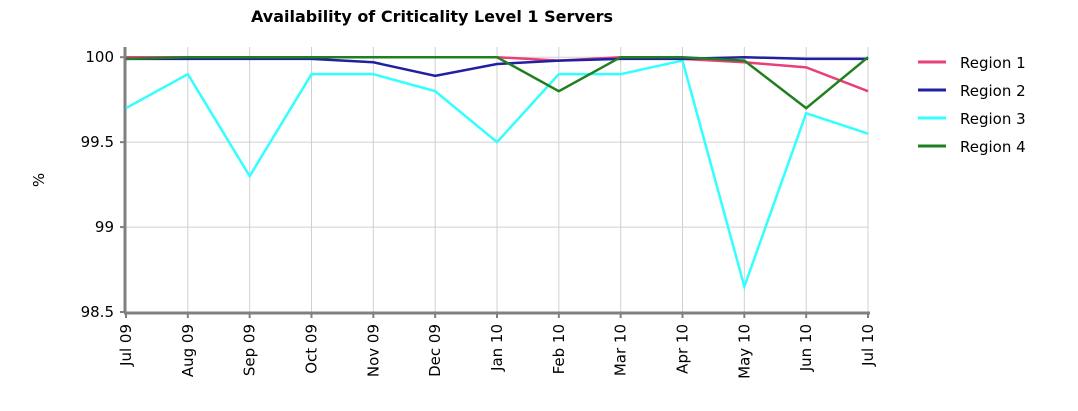 Image resolution: width=1078 pixels, height=411 pixels. What do you see at coordinates (744, 351) in the screenshot?
I see `x-tick-label: May 10` at bounding box center [744, 351].